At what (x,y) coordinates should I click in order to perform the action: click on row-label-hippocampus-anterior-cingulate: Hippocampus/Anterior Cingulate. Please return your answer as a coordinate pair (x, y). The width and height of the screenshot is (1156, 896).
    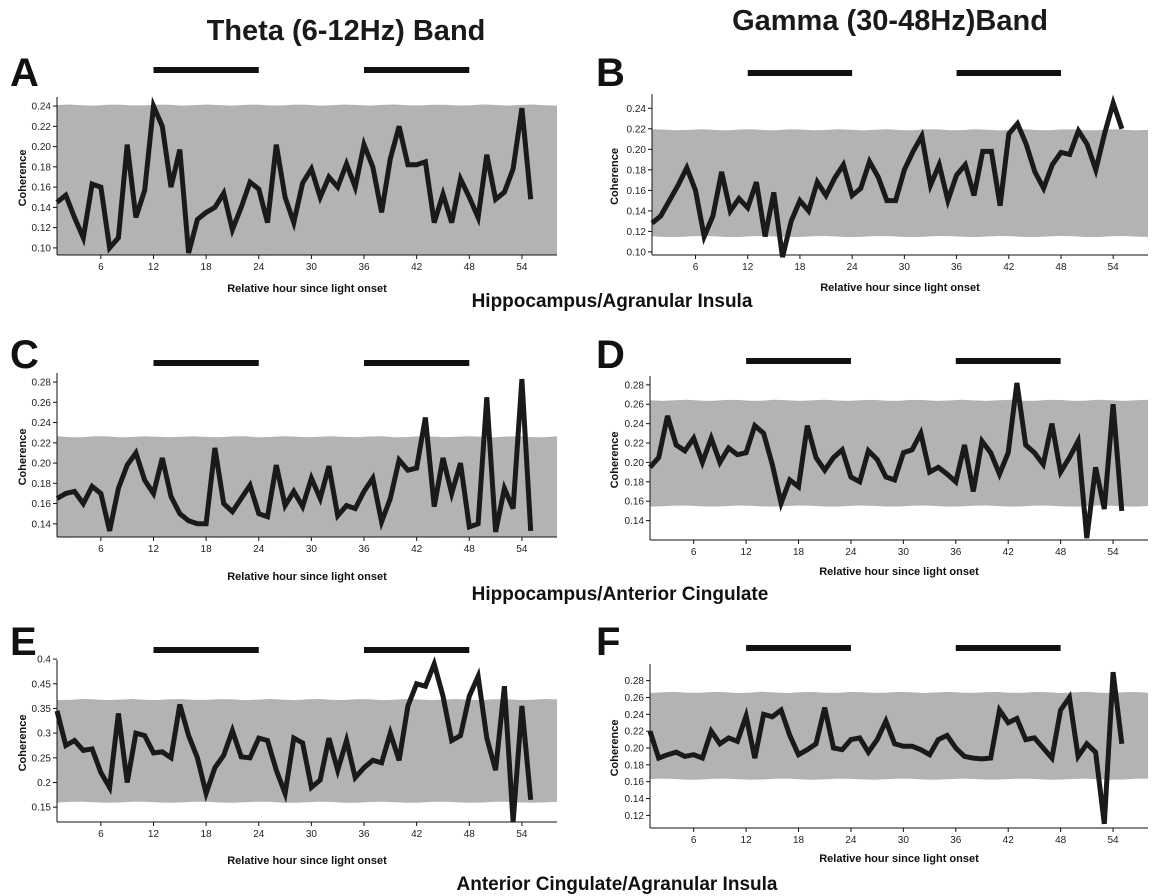
    Looking at the image, I should click on (620, 594).